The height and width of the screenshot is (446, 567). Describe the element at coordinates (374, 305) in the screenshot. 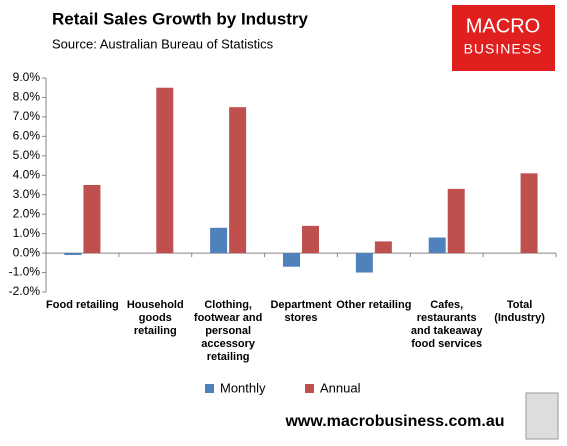

I see `x-tick-label: Other retailing` at that location.